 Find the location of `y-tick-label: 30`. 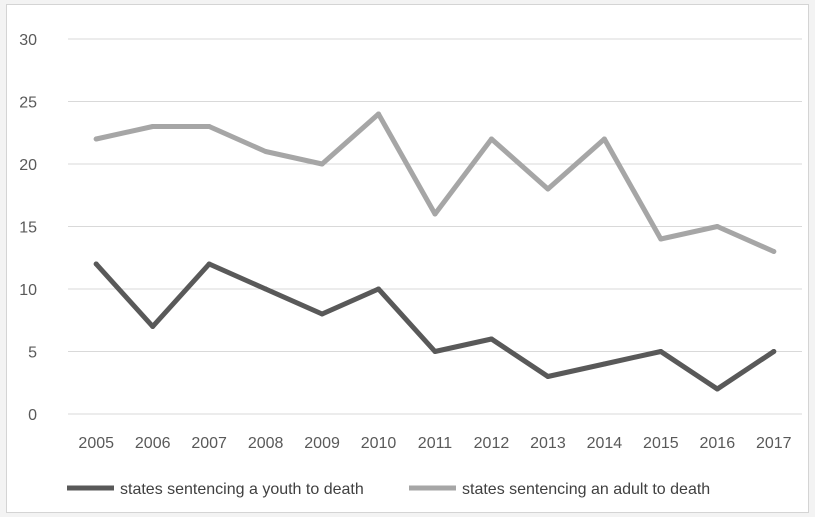

y-tick-label: 30 is located at coordinates (28, 40).